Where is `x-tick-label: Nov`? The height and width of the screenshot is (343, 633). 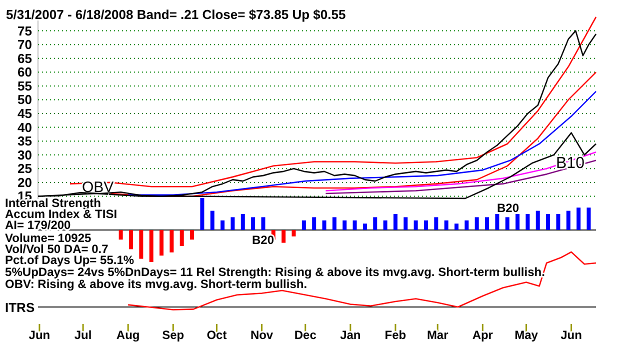 x-tick-label: Nov is located at coordinates (262, 335).